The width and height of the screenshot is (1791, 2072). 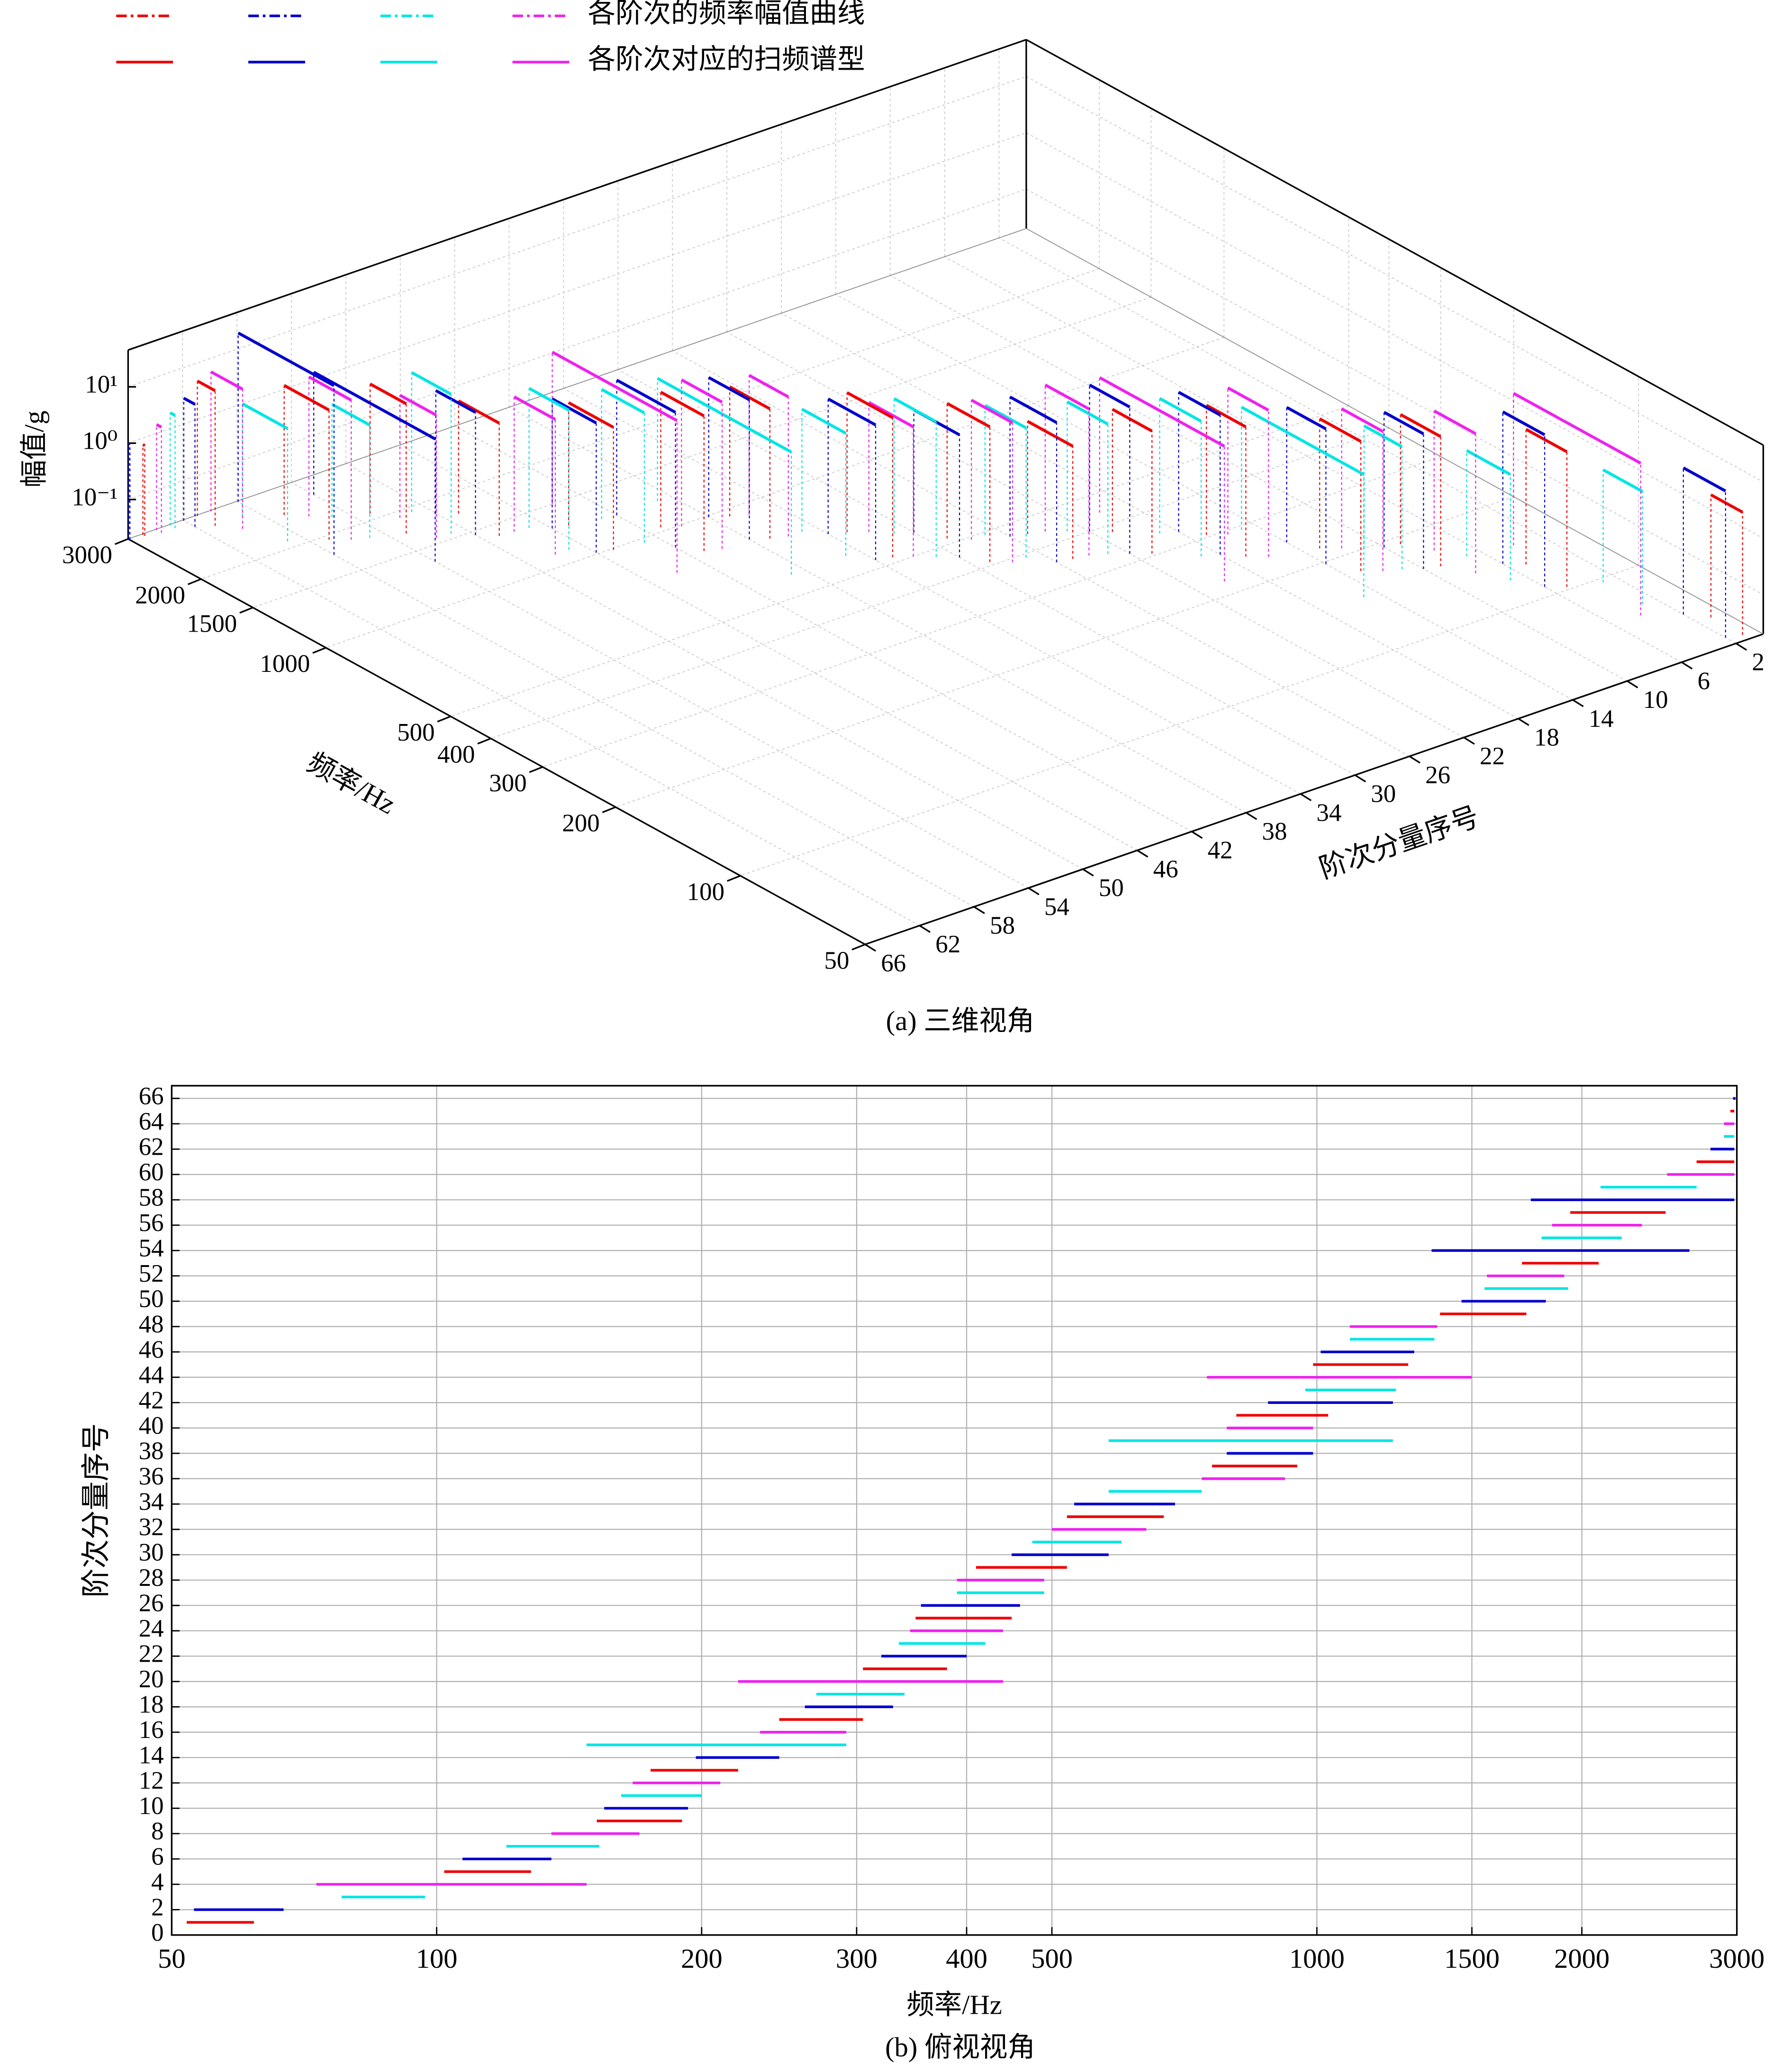 What do you see at coordinates (157, 1907) in the screenshot?
I see `y-tick-label: 2` at bounding box center [157, 1907].